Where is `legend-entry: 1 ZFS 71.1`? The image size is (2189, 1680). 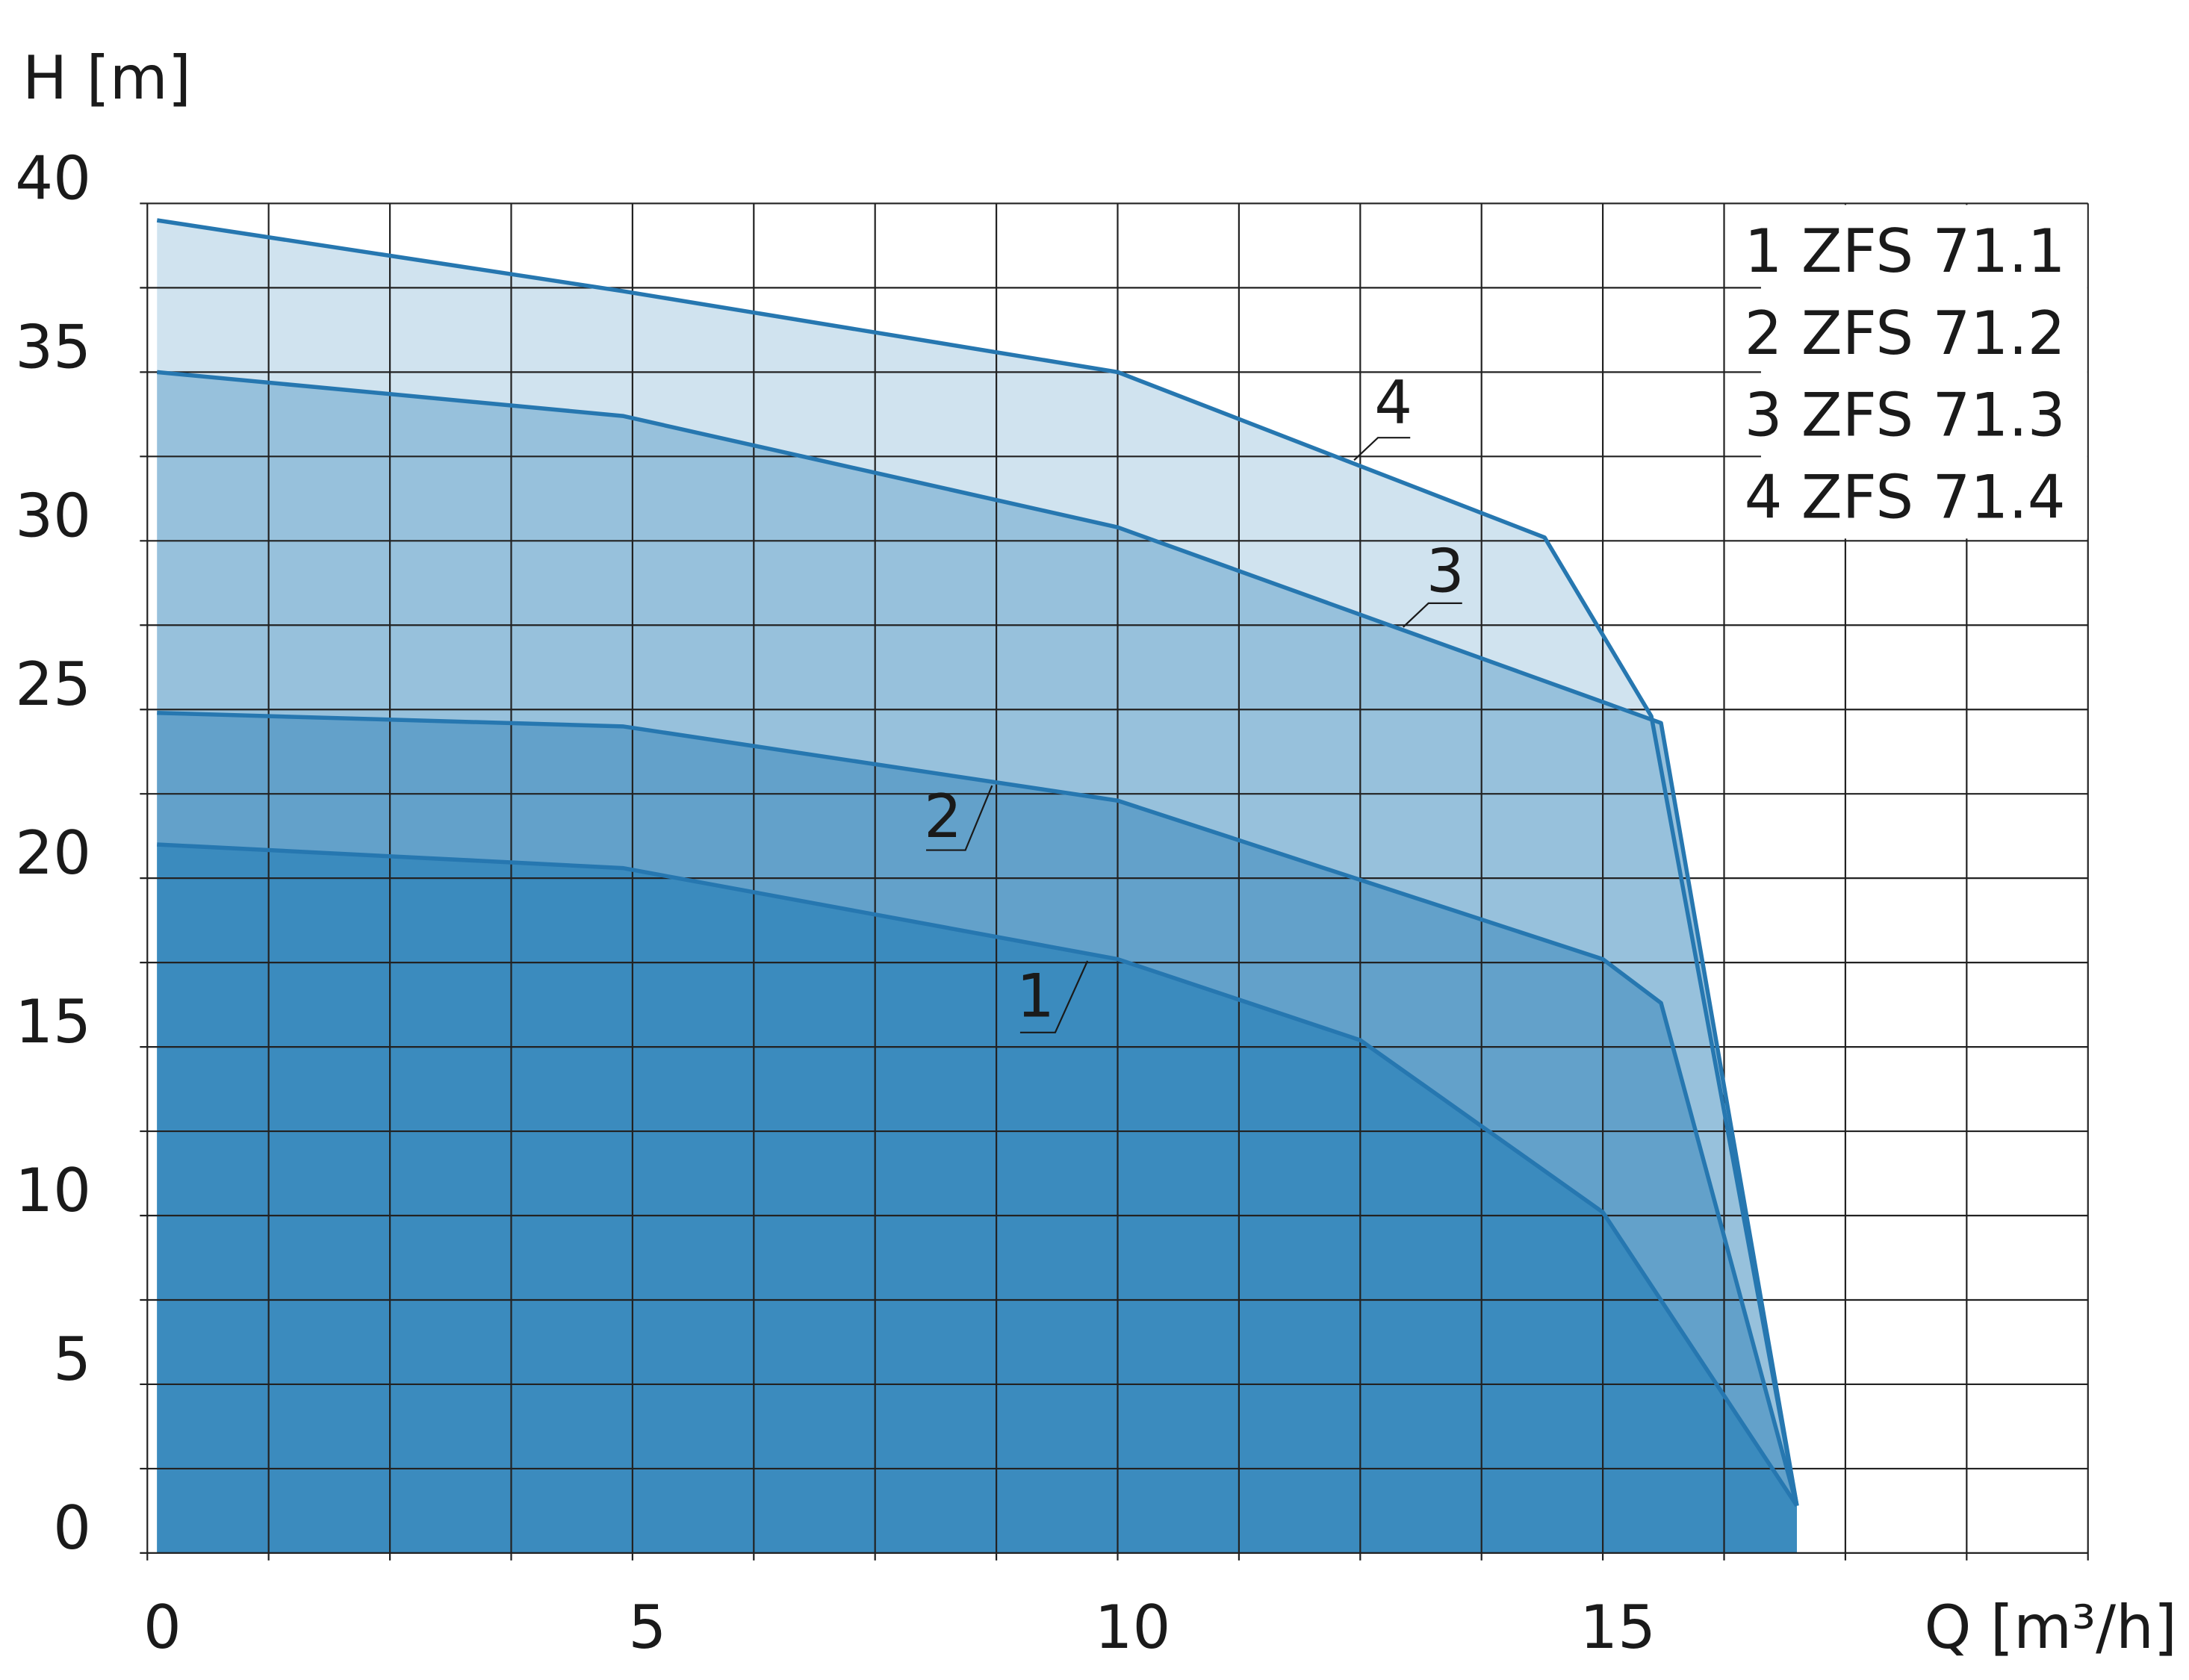
legend-entry: 1 ZFS 71.1 is located at coordinates (1905, 251).